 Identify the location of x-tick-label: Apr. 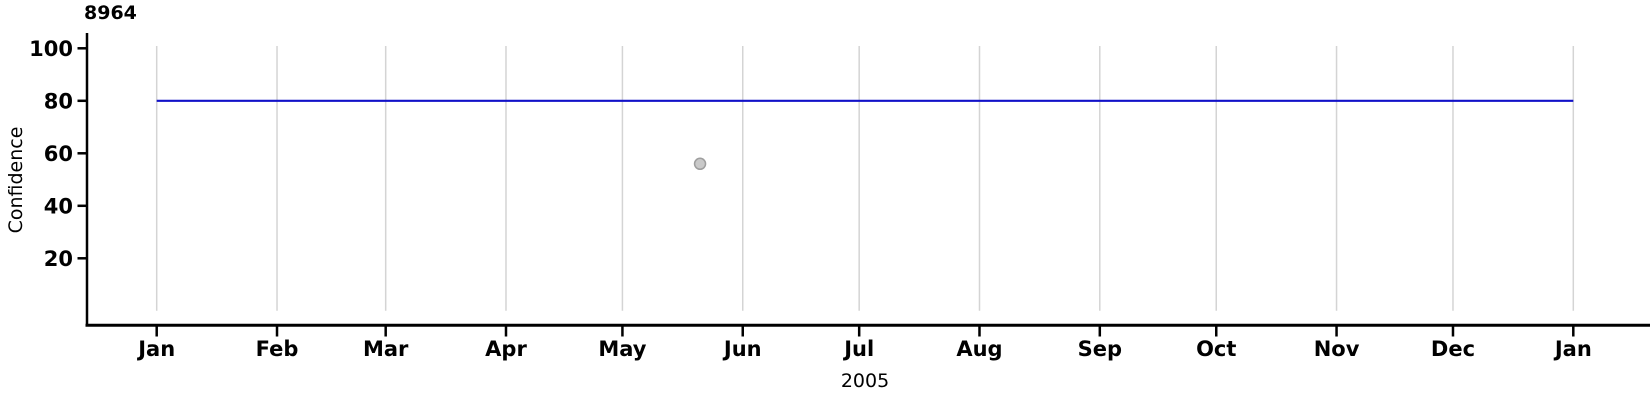
(506, 349).